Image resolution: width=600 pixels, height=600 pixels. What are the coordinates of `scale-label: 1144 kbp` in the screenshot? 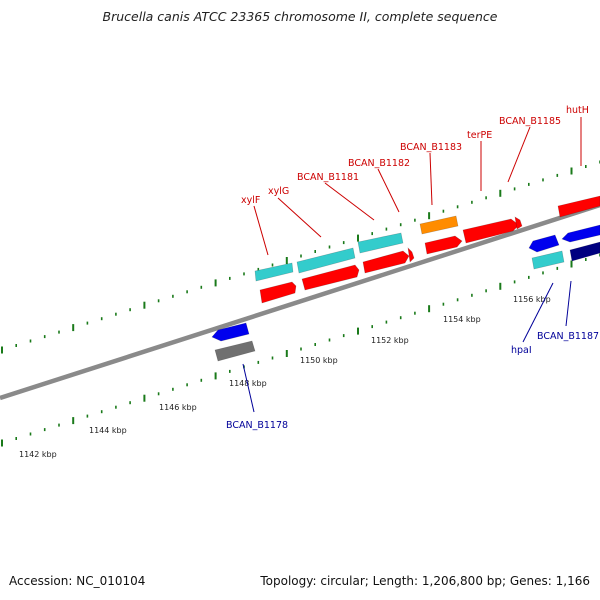 It's located at (108, 430).